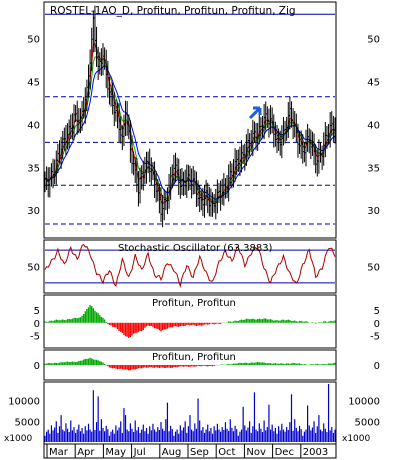  What do you see at coordinates (33, 211) in the screenshot?
I see `y-tick-label-left: 30` at bounding box center [33, 211].